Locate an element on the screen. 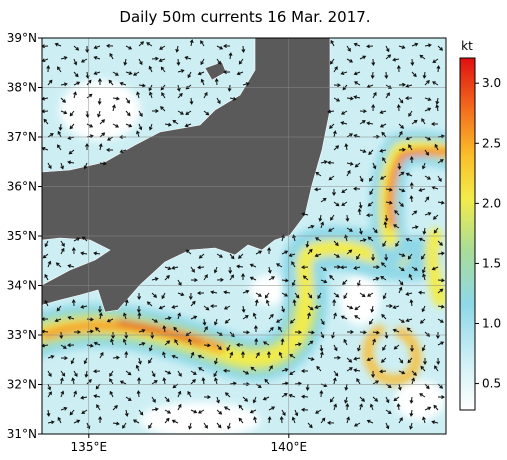  lat-label: 37°N is located at coordinates (22, 137).